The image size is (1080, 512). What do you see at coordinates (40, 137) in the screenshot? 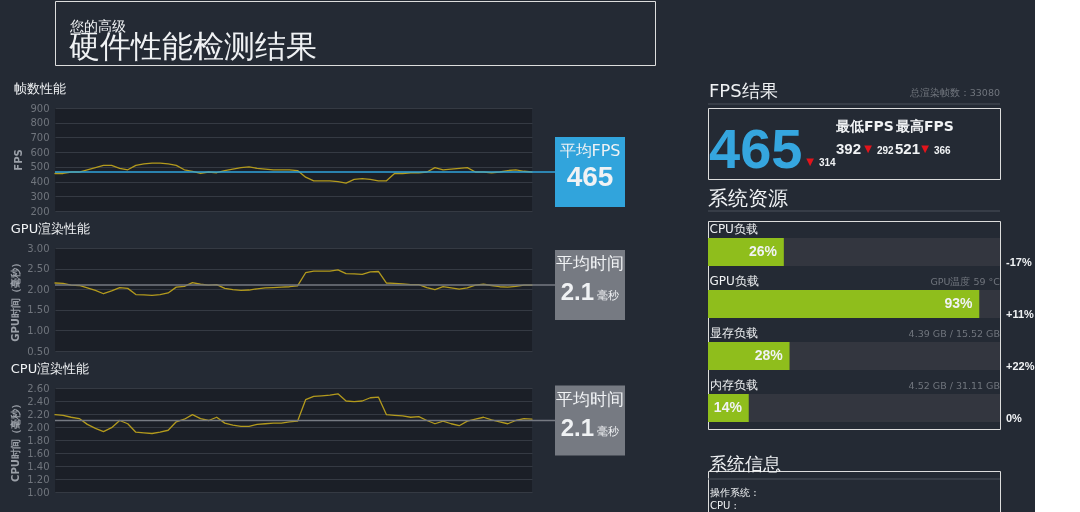
I see `y-tick-label: 700` at bounding box center [40, 137].